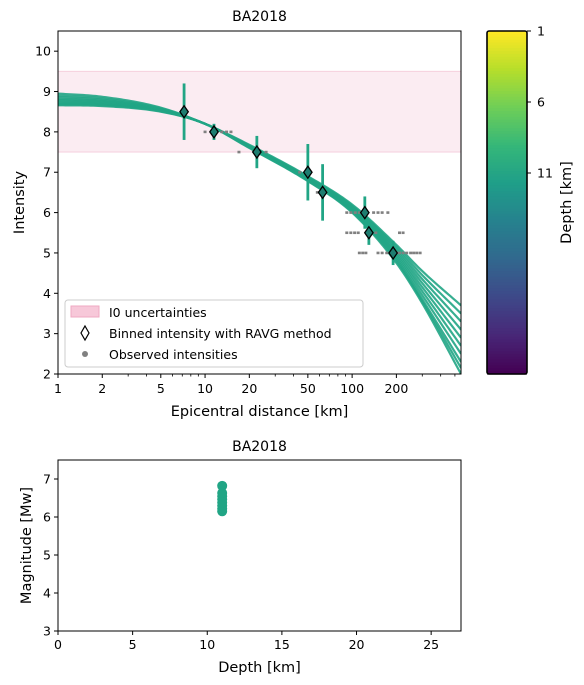 This screenshot has width=584, height=685. Describe the element at coordinates (47, 631) in the screenshot. I see `depth-y-tick-label: 3` at that location.